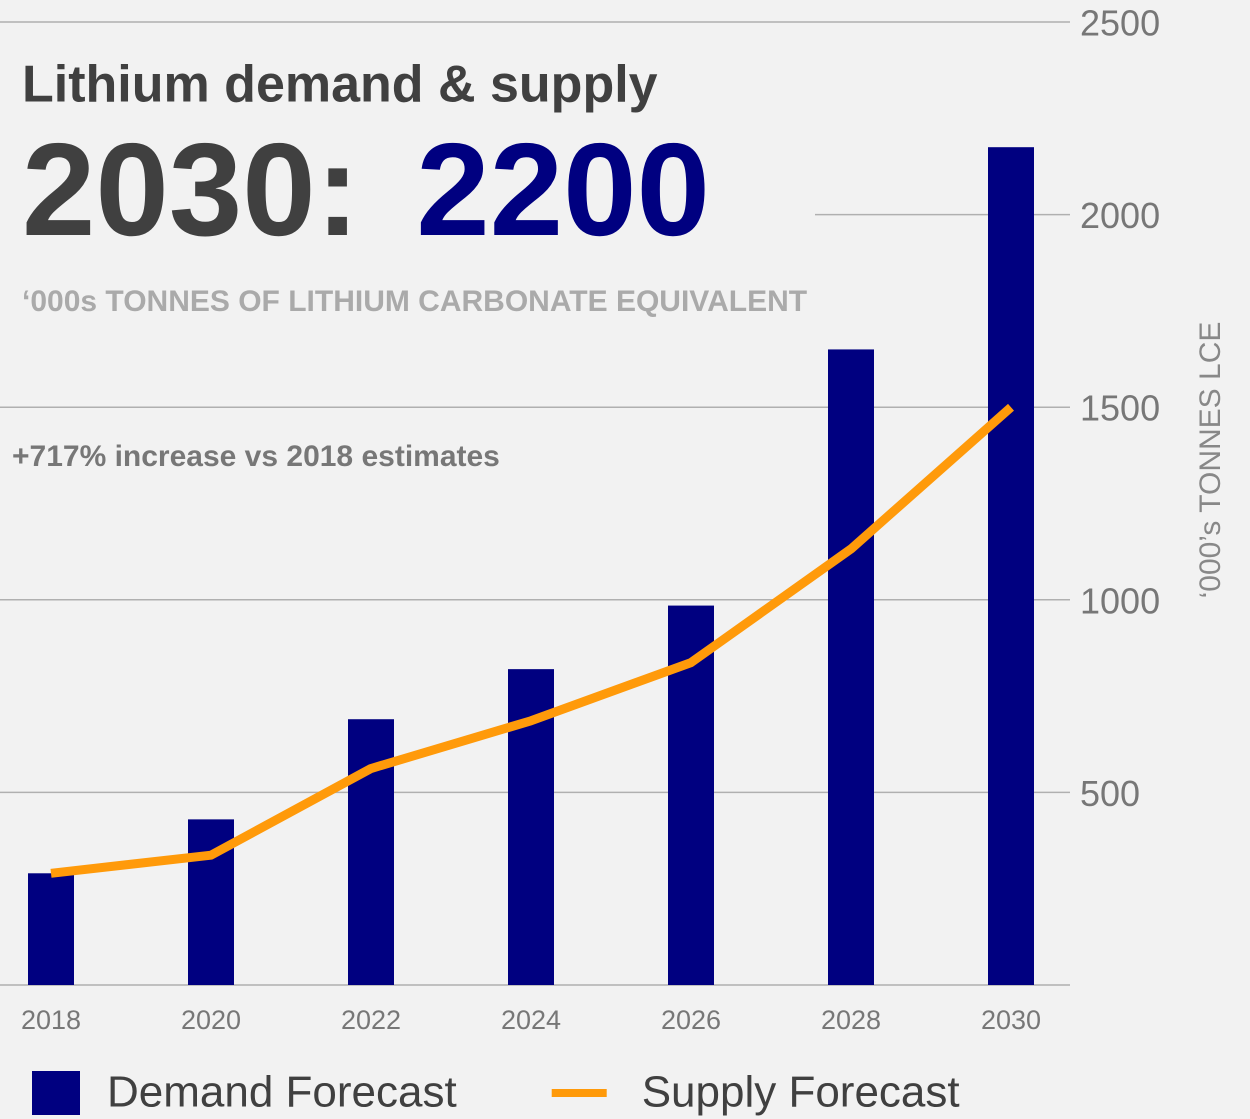 The height and width of the screenshot is (1119, 1250). What do you see at coordinates (563, 189) in the screenshot?
I see `headline-value: 2200` at bounding box center [563, 189].